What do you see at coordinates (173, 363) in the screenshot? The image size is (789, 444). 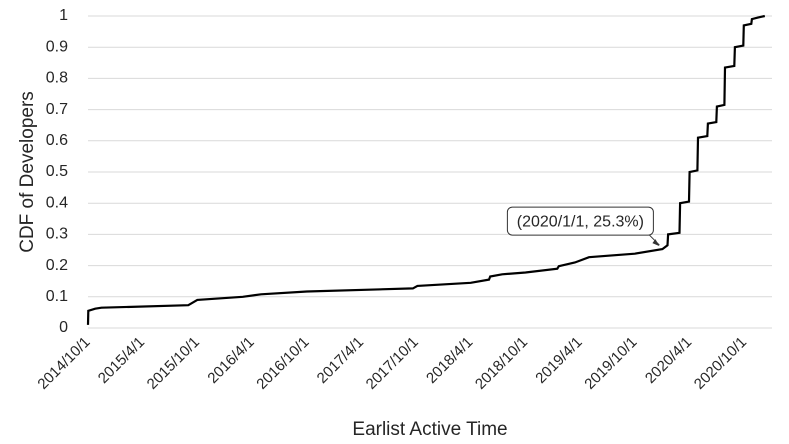 I see `x-tick-label: 2015/10/1` at bounding box center [173, 363].